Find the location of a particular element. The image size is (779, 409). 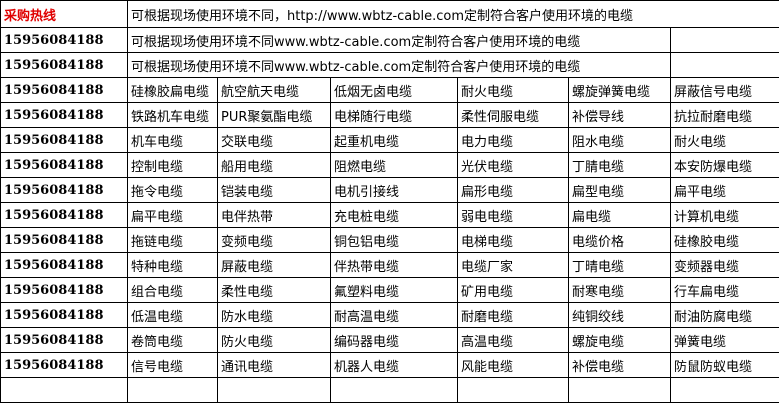

product: 纯铜绞线 is located at coordinates (619, 315).